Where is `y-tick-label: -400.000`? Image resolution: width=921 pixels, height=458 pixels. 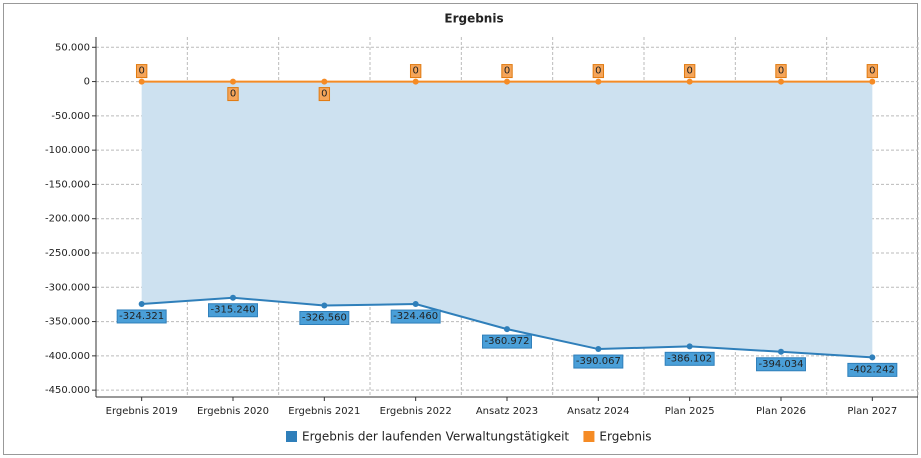
y-tick-label: -400.000 is located at coordinates (67, 356).